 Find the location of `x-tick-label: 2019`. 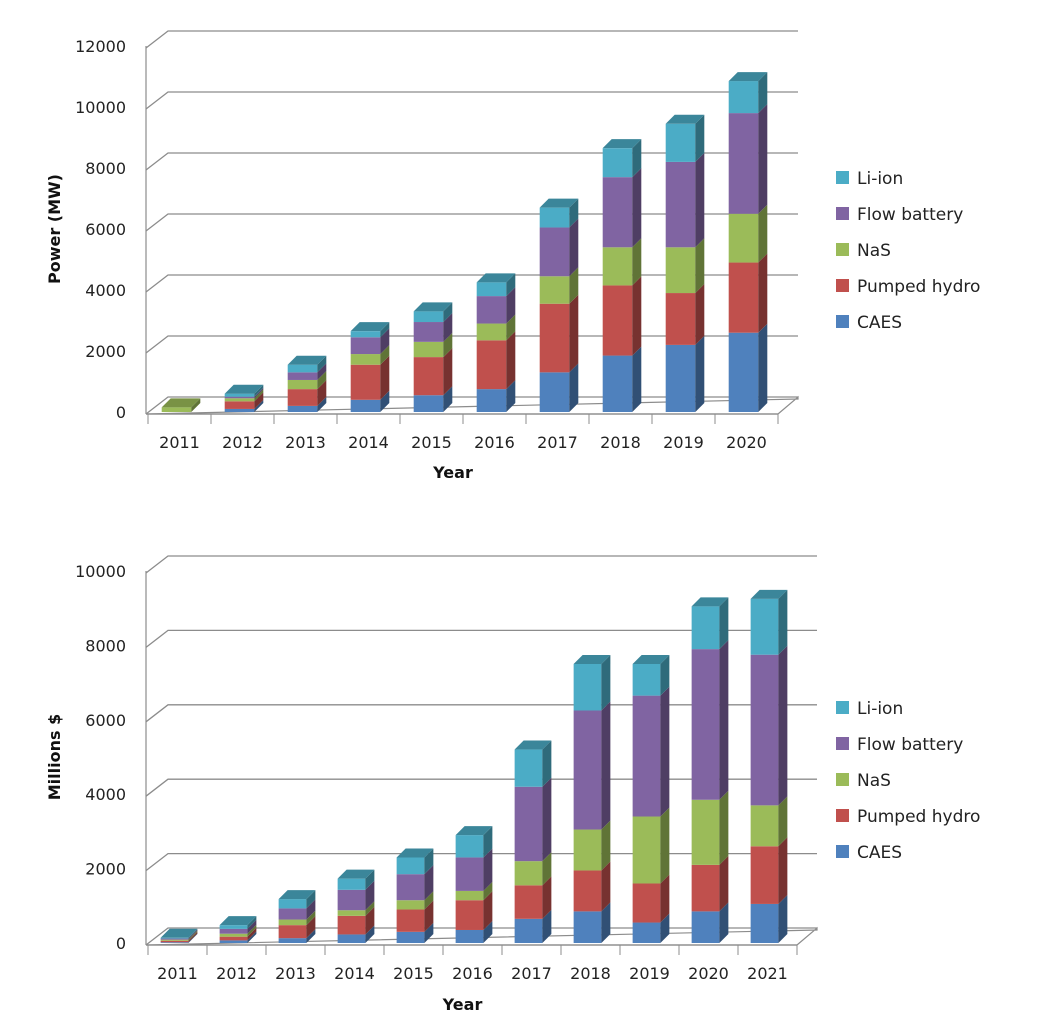

x-tick-label: 2019 is located at coordinates (683, 442).